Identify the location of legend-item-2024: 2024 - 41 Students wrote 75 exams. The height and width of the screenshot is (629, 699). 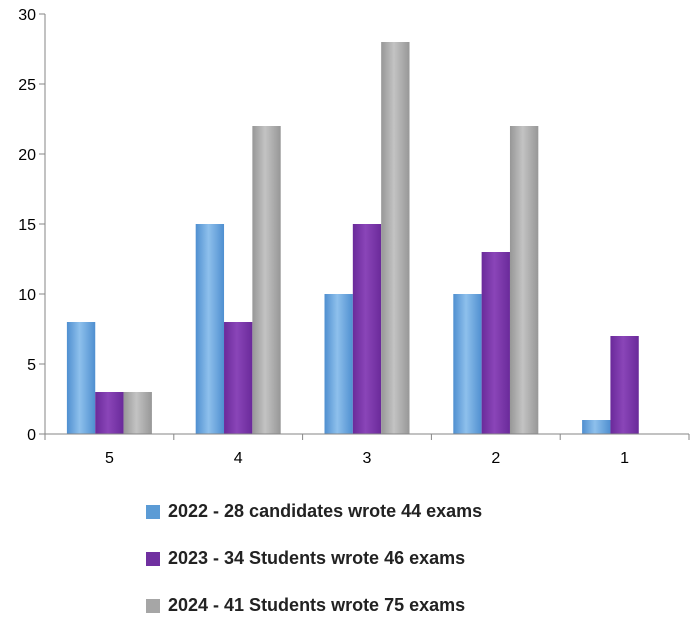
(314, 605).